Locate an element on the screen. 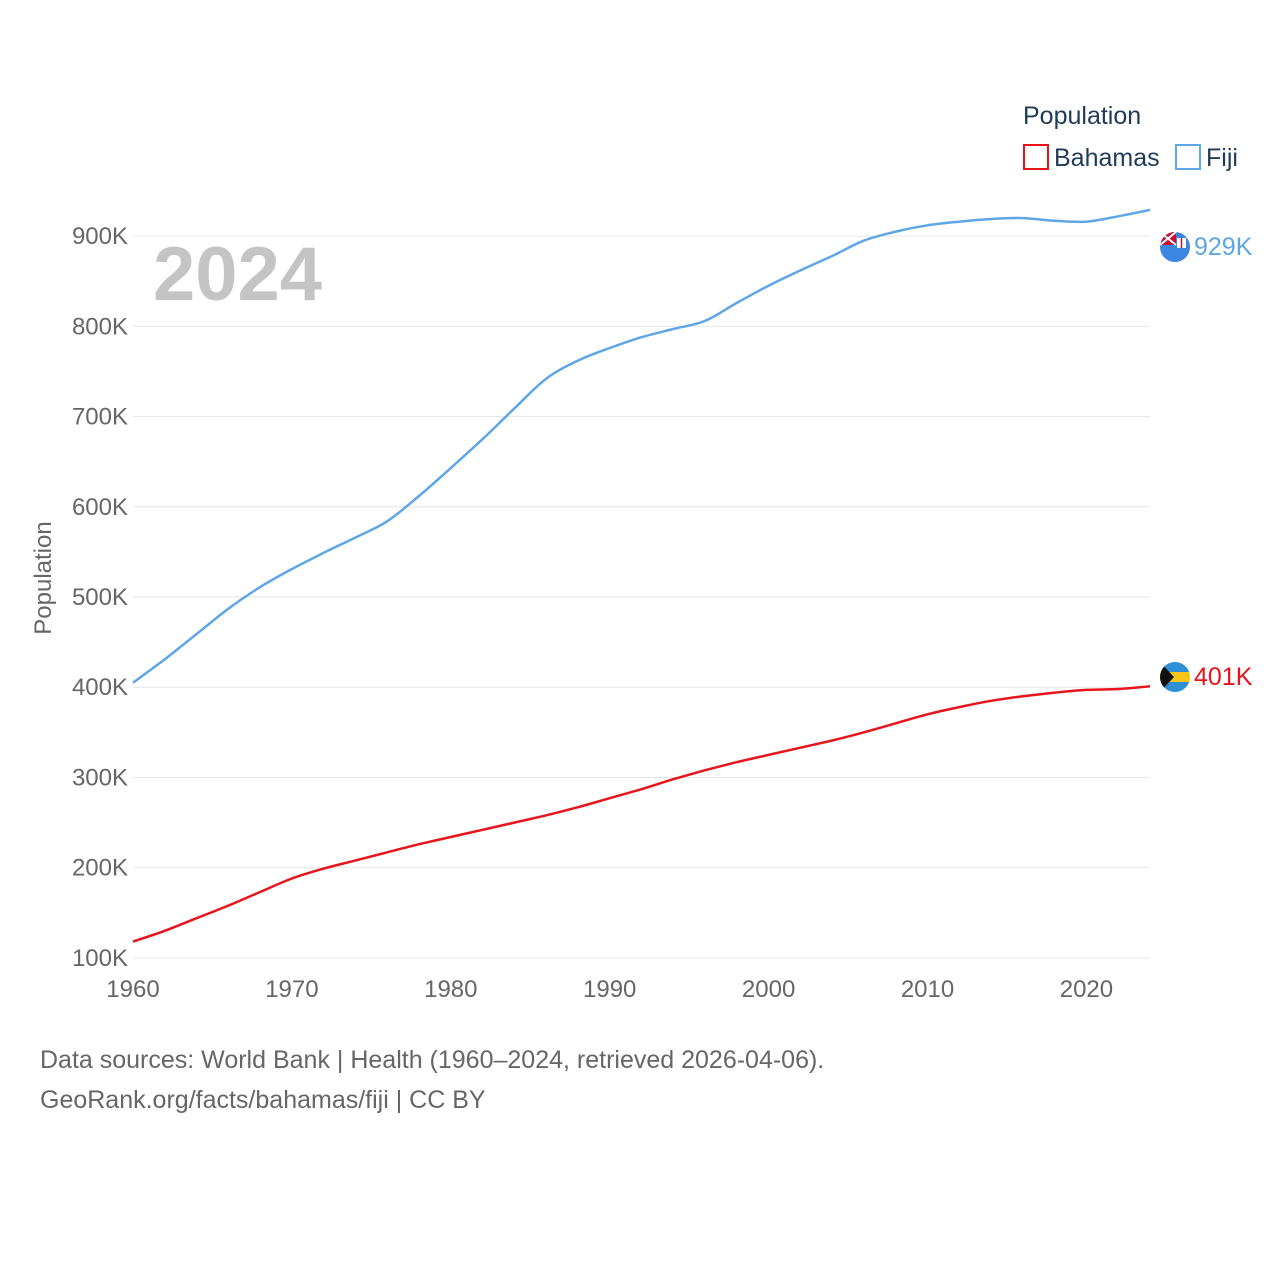  legend-title: Population is located at coordinates (1082, 116).